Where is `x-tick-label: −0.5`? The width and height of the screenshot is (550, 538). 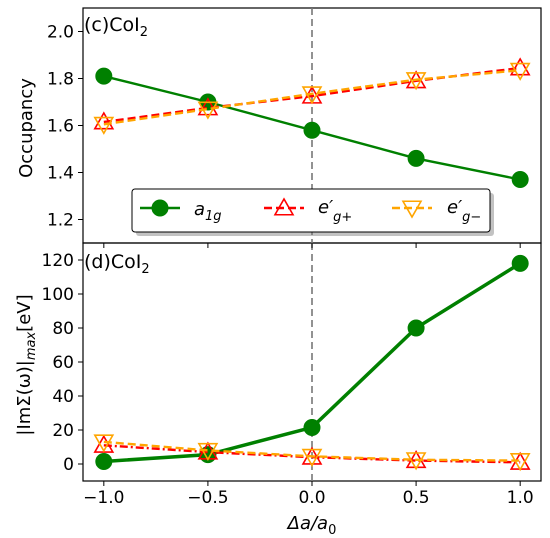 x-tick-label: −0.5 is located at coordinates (207, 498).